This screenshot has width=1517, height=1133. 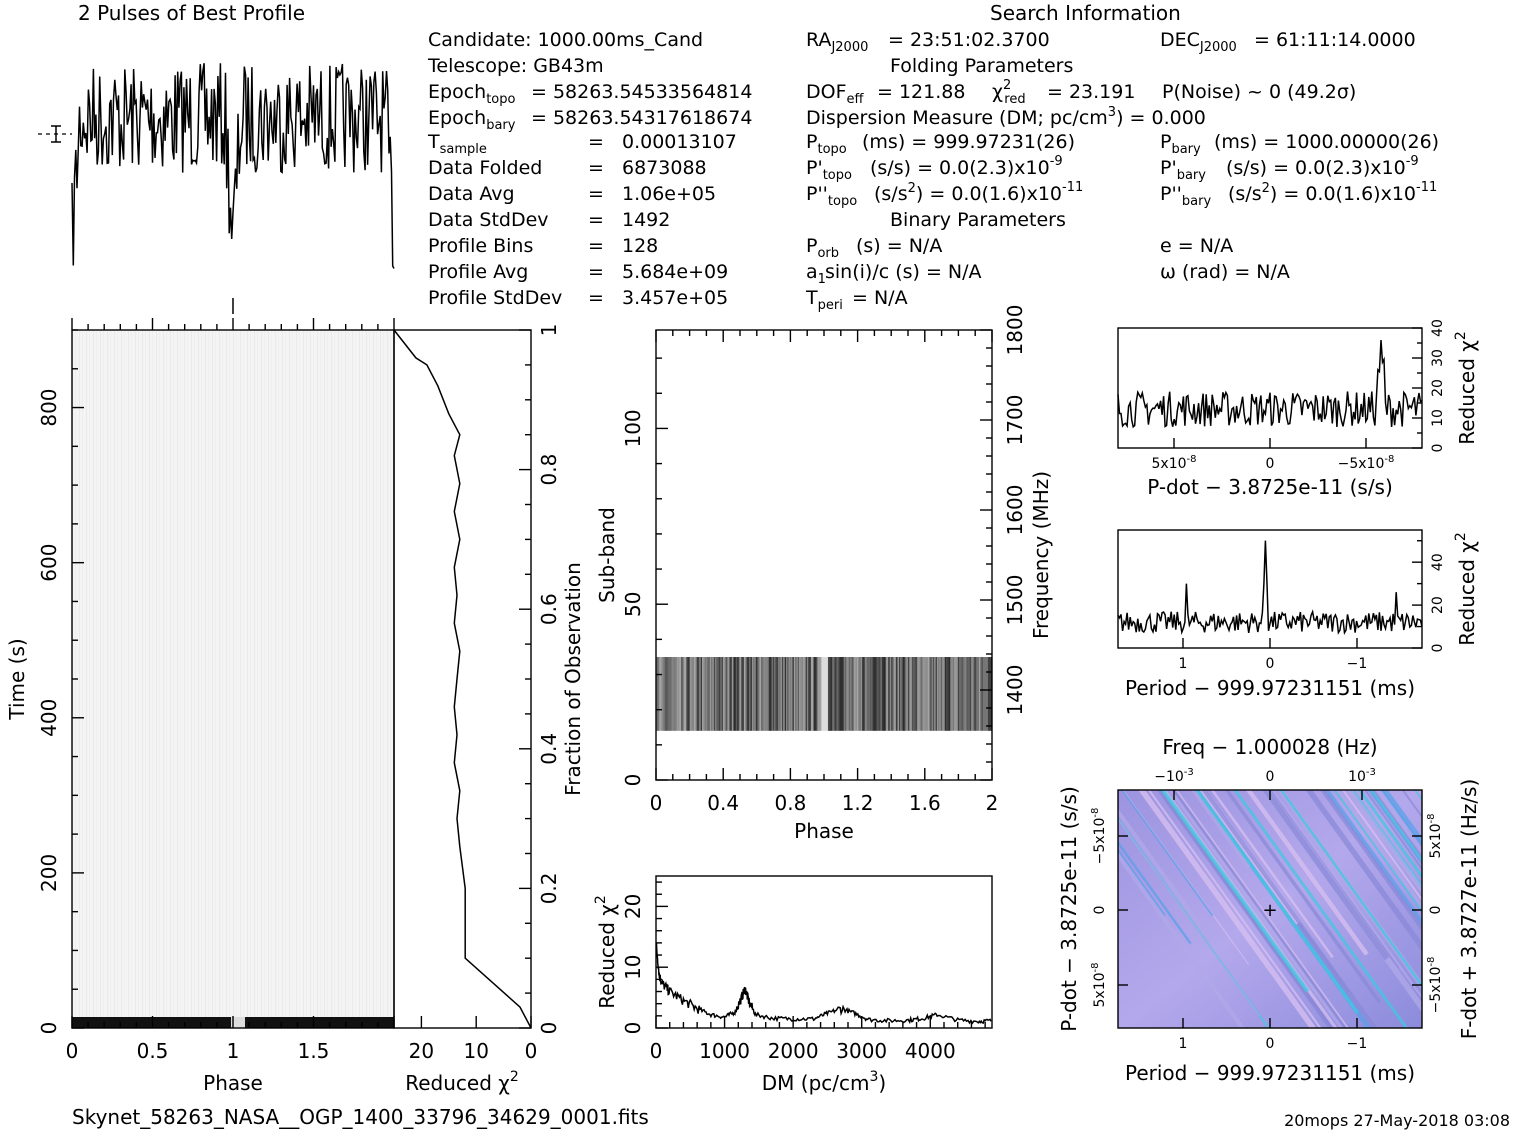 I want to click on time-phase-y-tick-label: 800, so click(x=49, y=407).